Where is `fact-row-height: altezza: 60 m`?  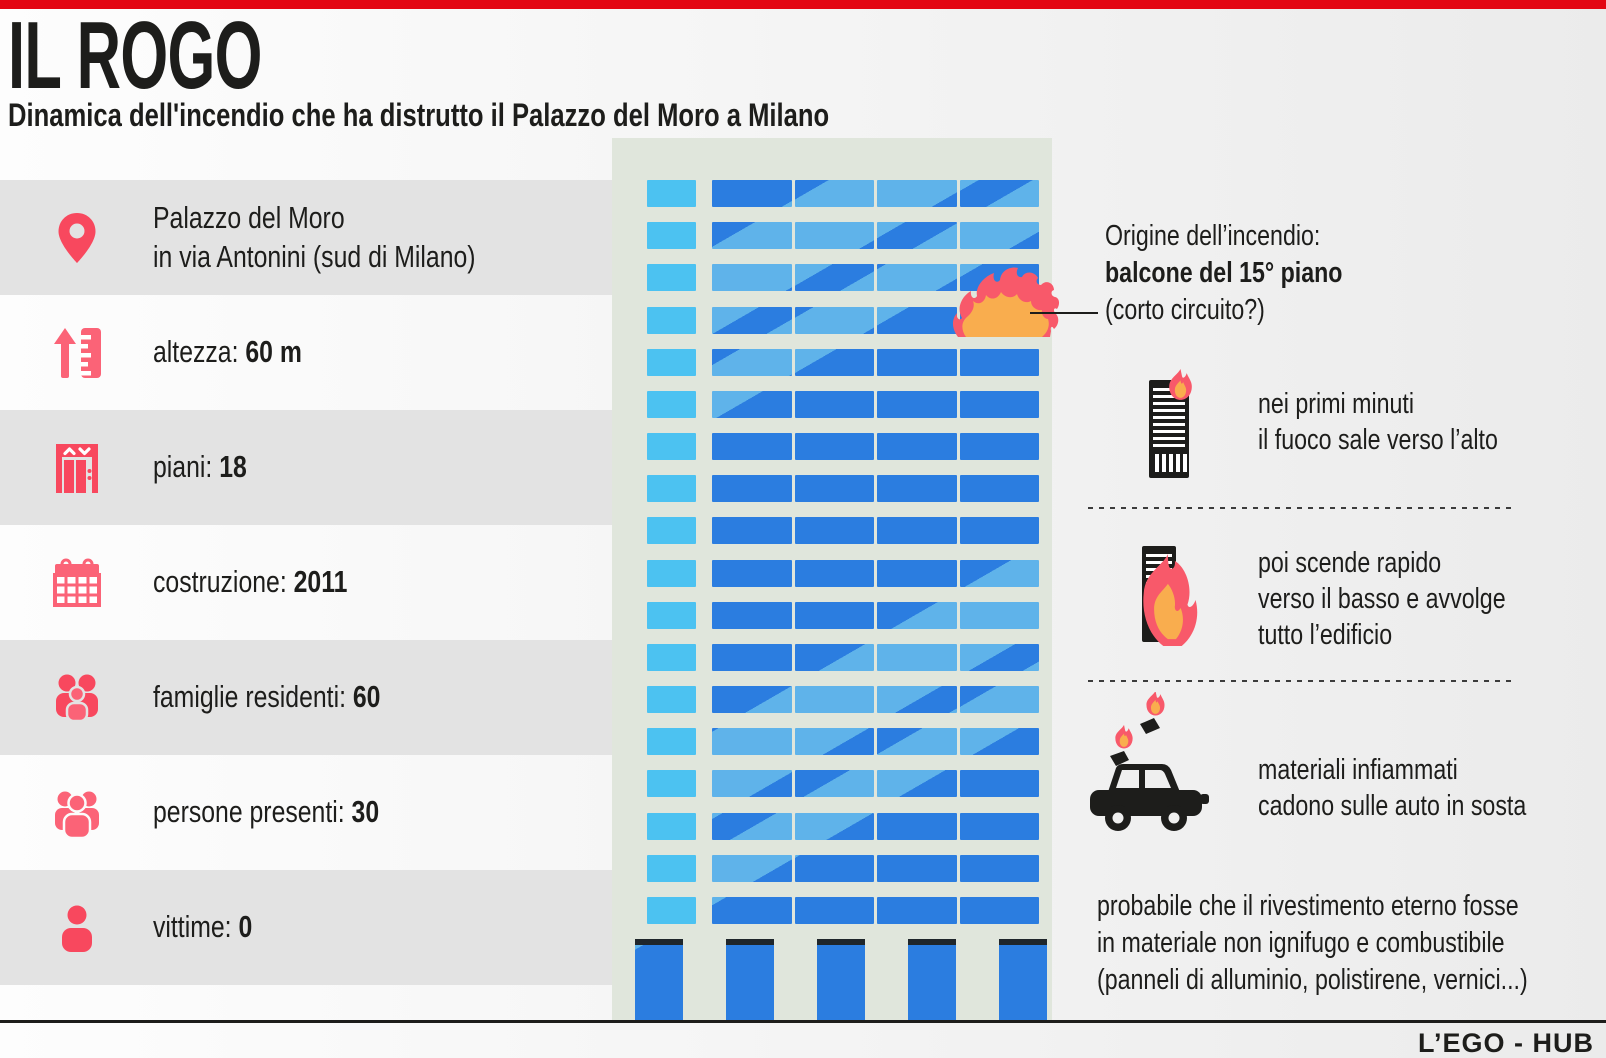
fact-row-height: altezza: 60 m is located at coordinates (306, 352).